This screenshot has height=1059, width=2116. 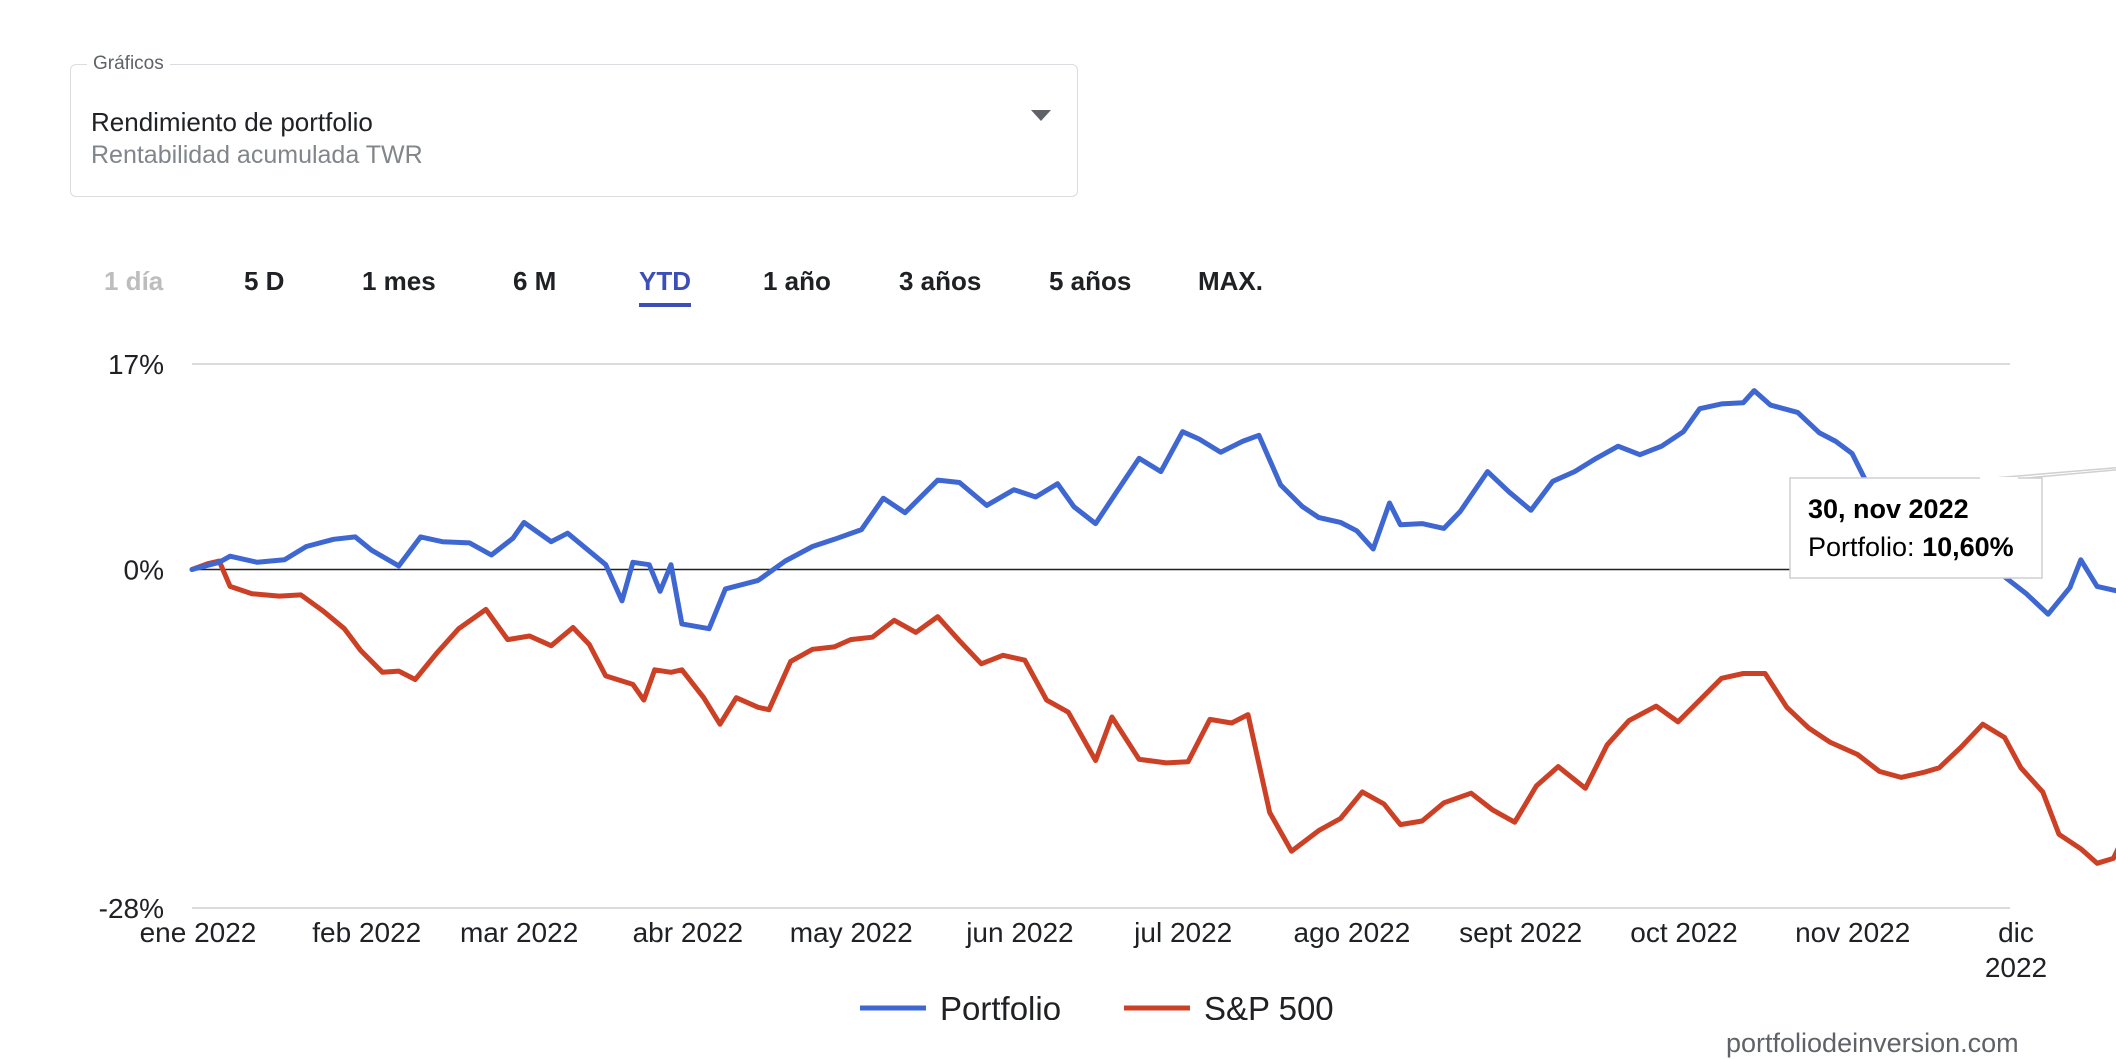 I want to click on x-tick-label: ene 2022, so click(x=198, y=932).